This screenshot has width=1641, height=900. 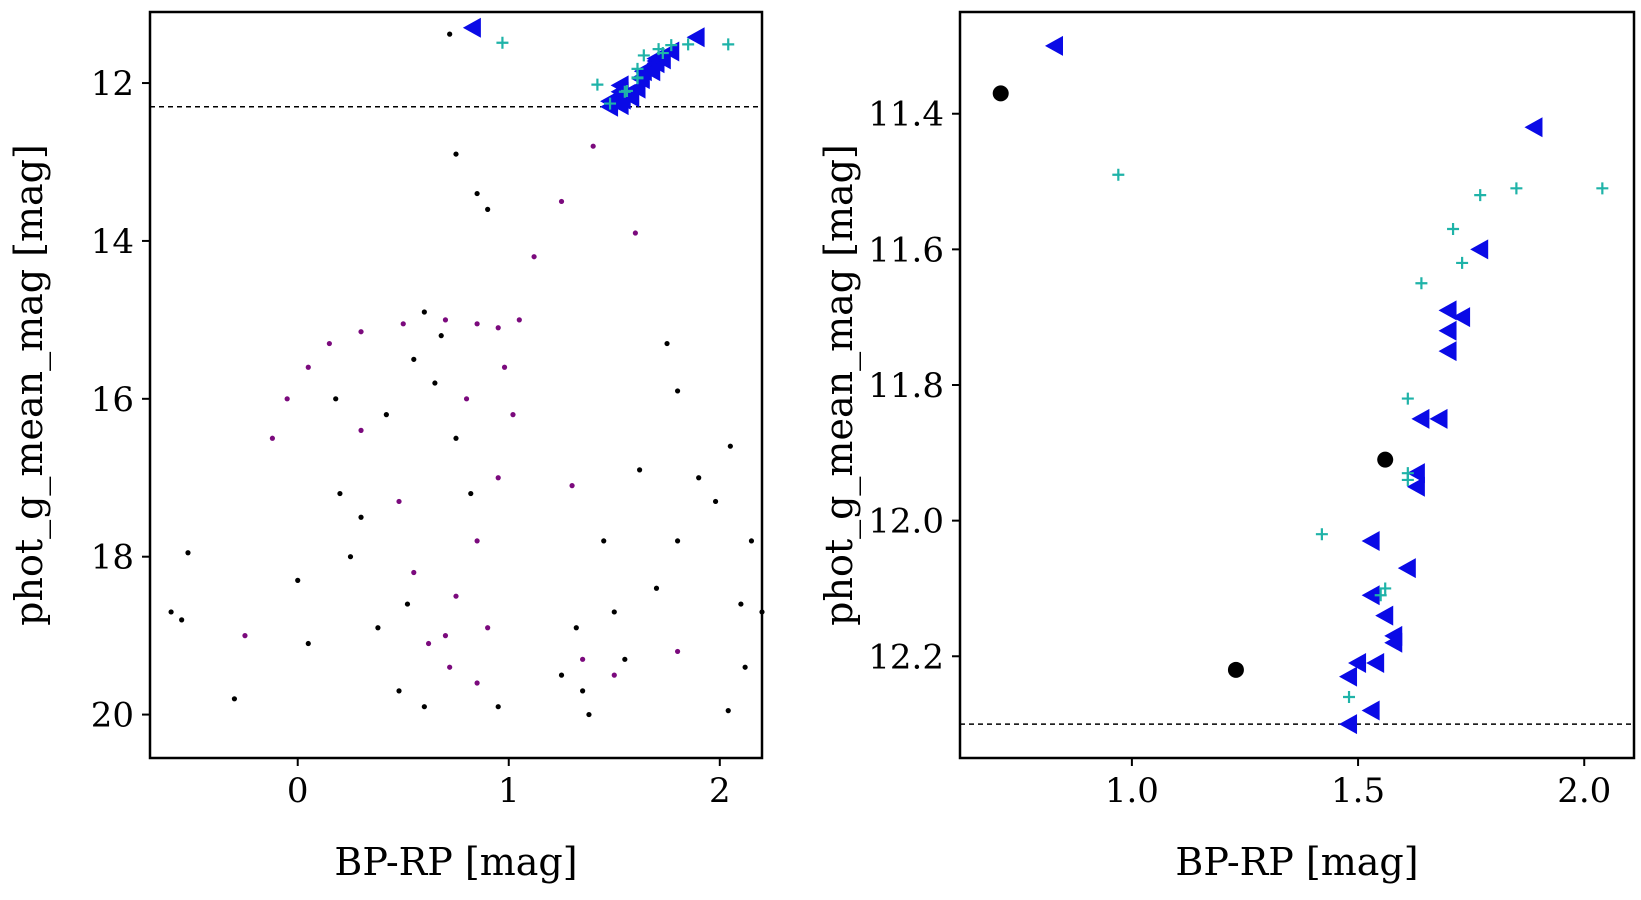 What do you see at coordinates (839, 385) in the screenshot?
I see `right-y-axis-label: phot_g_mean_mag [mag]` at bounding box center [839, 385].